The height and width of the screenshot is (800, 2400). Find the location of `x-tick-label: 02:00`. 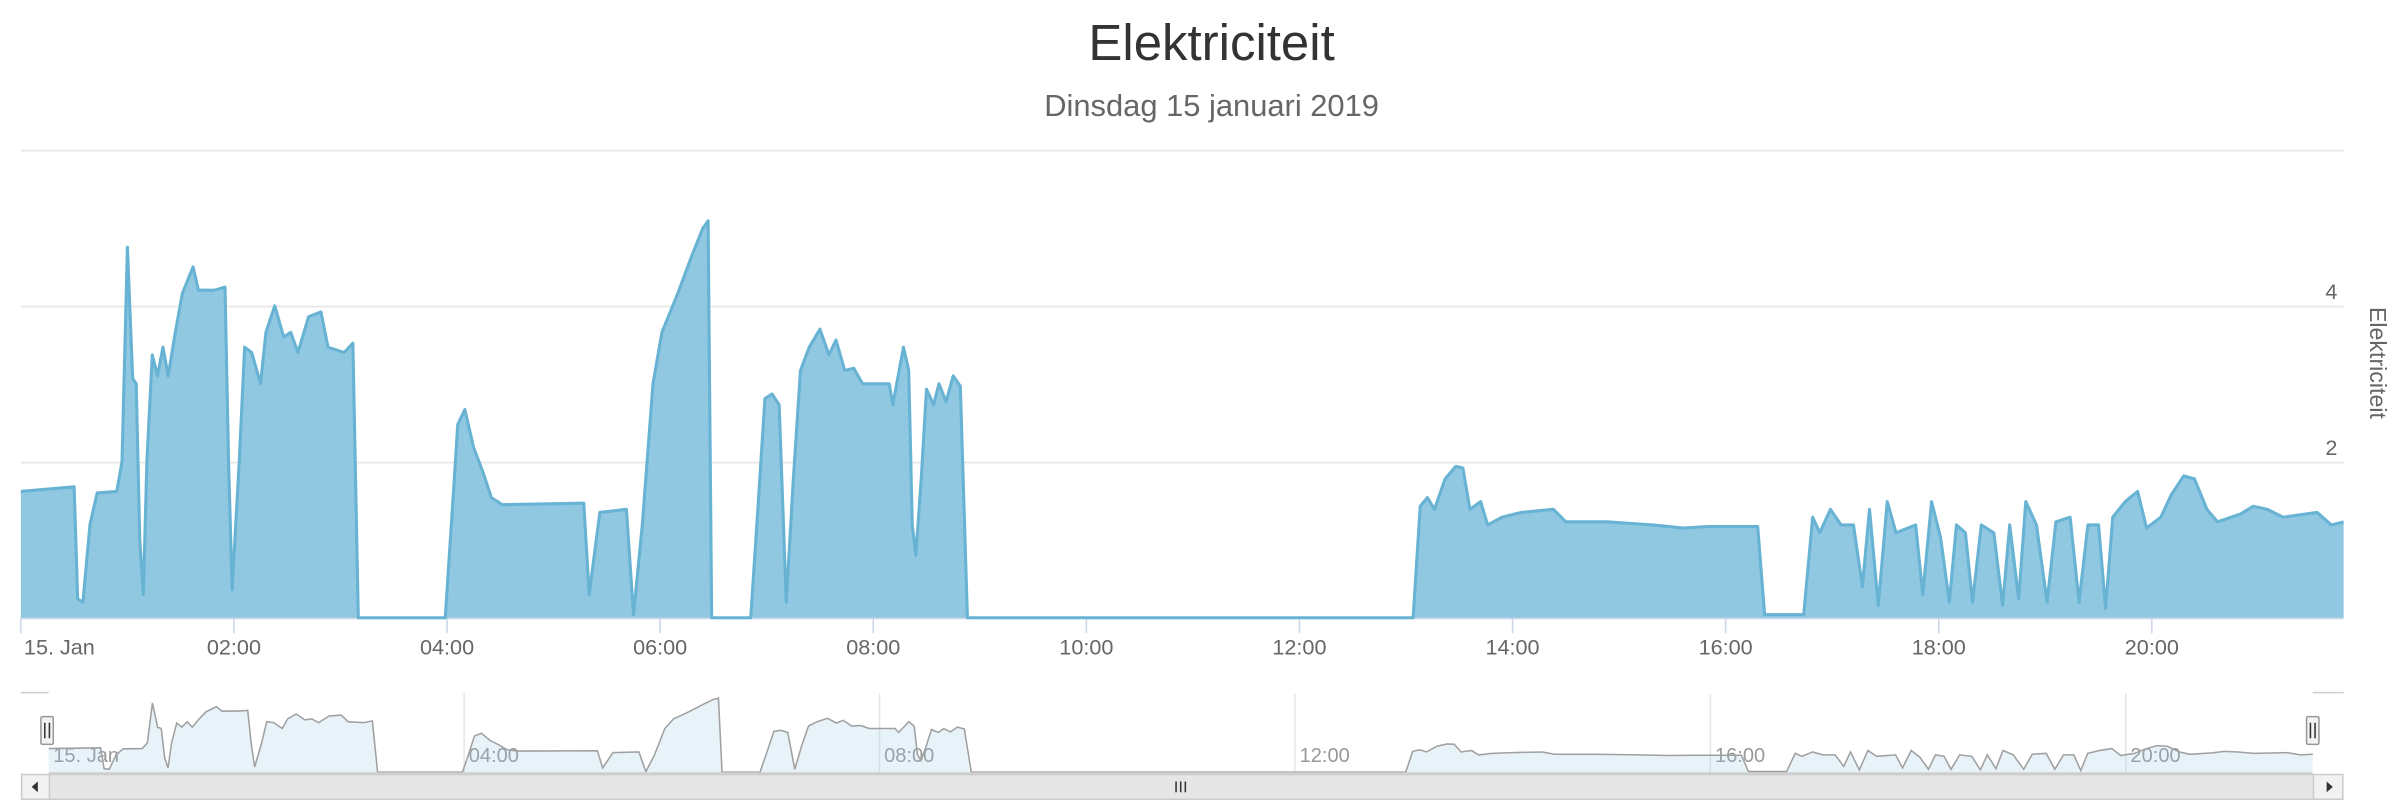

x-tick-label: 02:00 is located at coordinates (234, 646).